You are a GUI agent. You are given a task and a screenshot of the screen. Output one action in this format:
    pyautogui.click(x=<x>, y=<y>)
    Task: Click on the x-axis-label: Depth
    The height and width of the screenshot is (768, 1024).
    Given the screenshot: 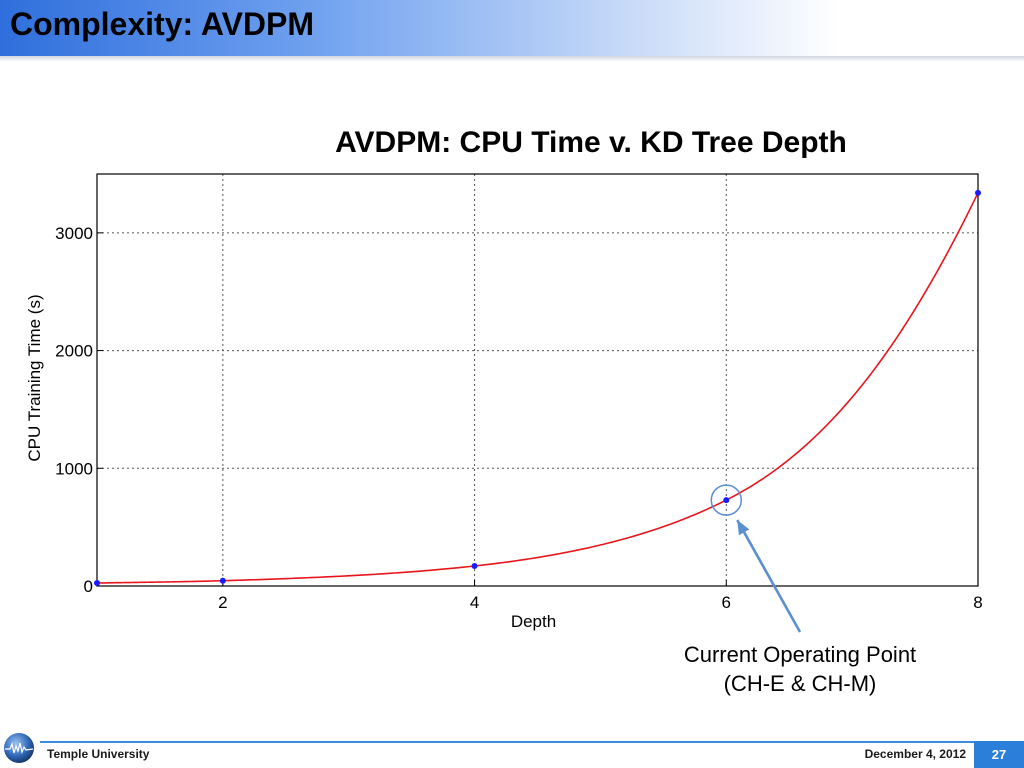 What is the action you would take?
    pyautogui.click(x=533, y=621)
    